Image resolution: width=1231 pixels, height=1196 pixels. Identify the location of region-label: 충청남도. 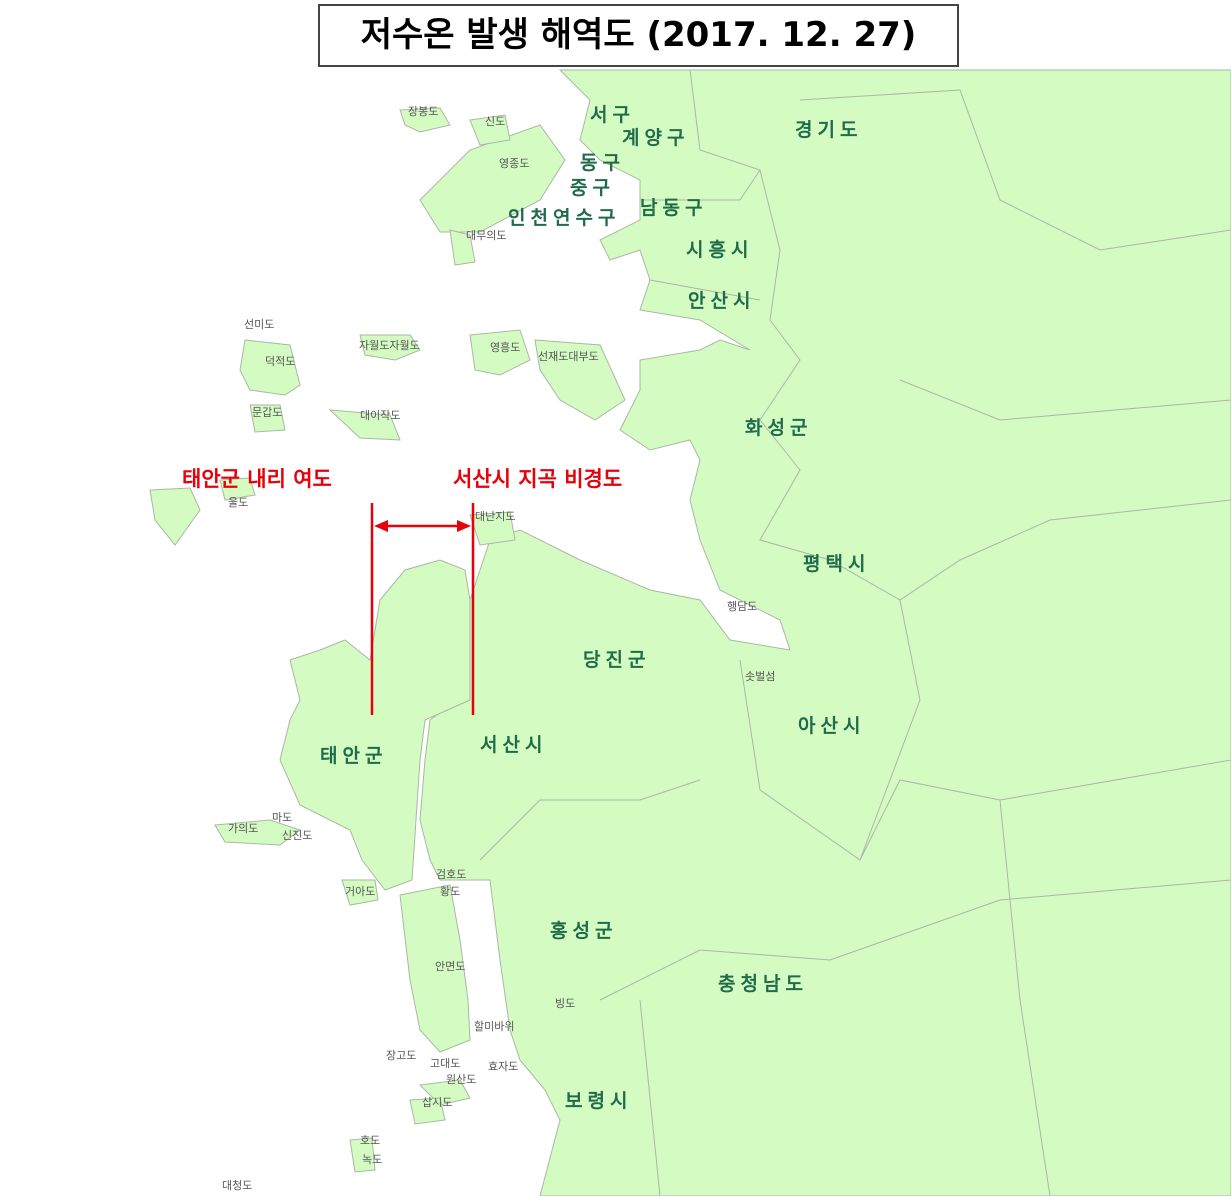
(763, 984).